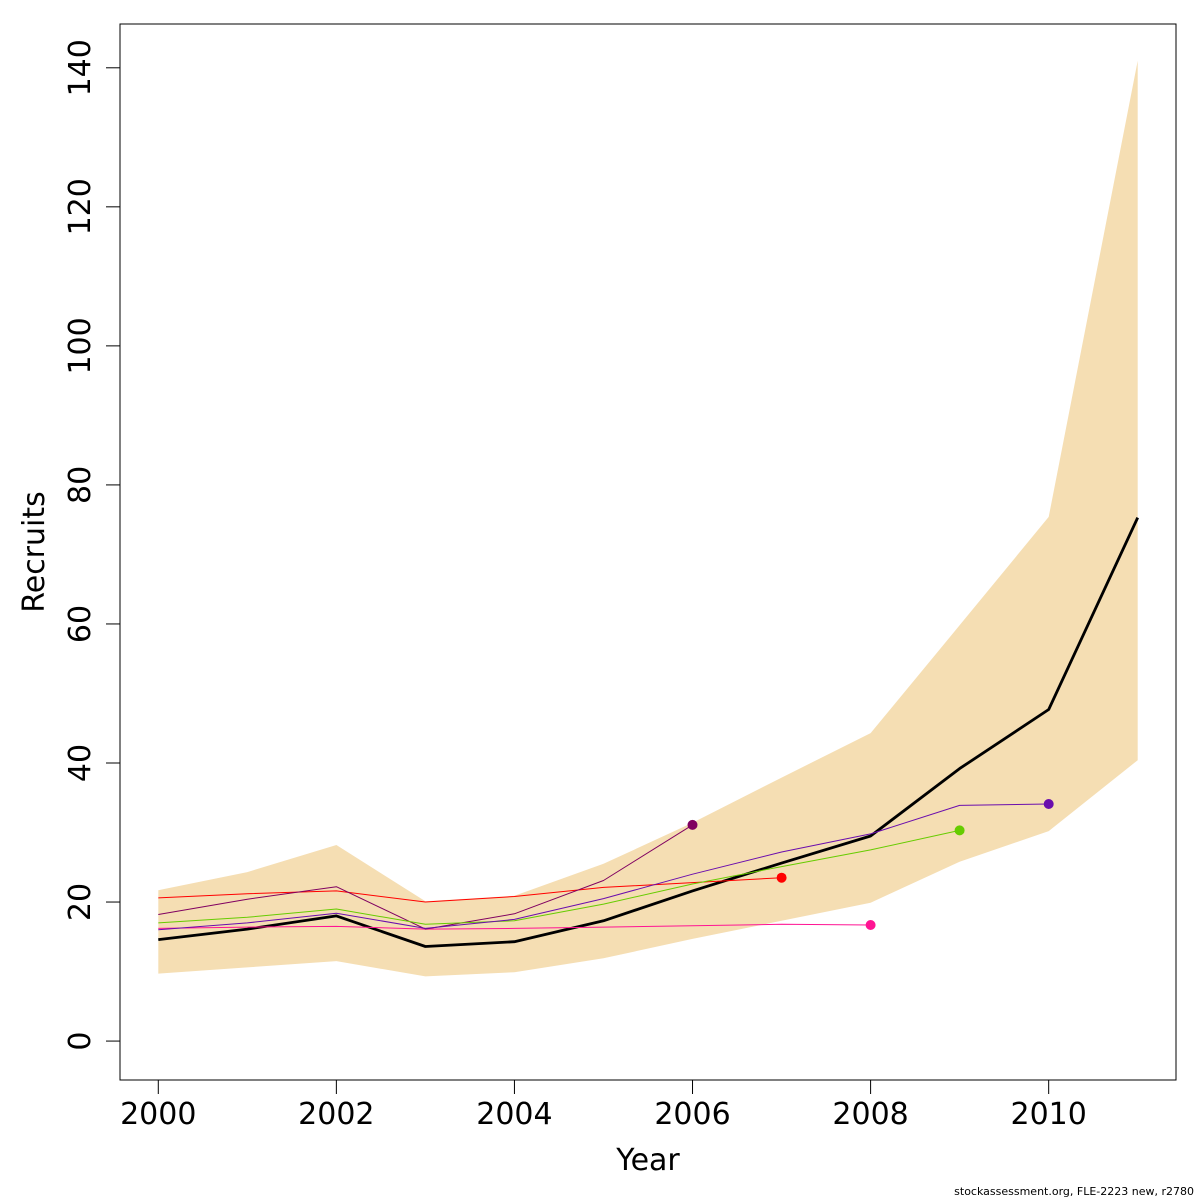  What do you see at coordinates (80, 345) in the screenshot?
I see `y-tick-label: 100` at bounding box center [80, 345].